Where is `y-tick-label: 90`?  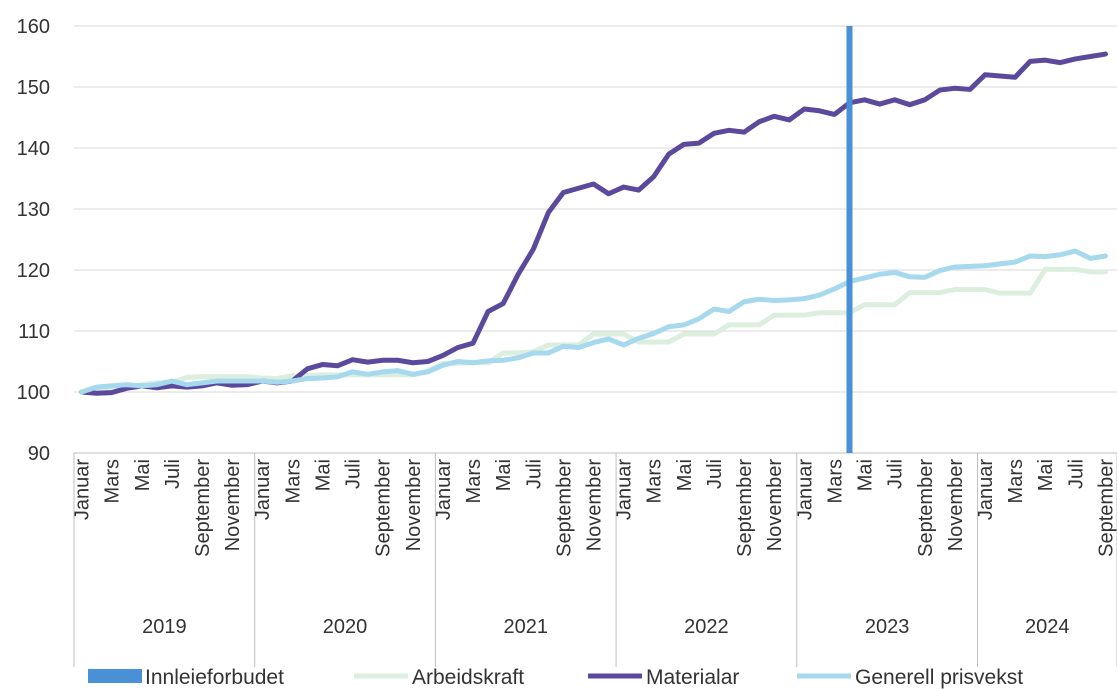
y-tick-label: 90 is located at coordinates (39, 454).